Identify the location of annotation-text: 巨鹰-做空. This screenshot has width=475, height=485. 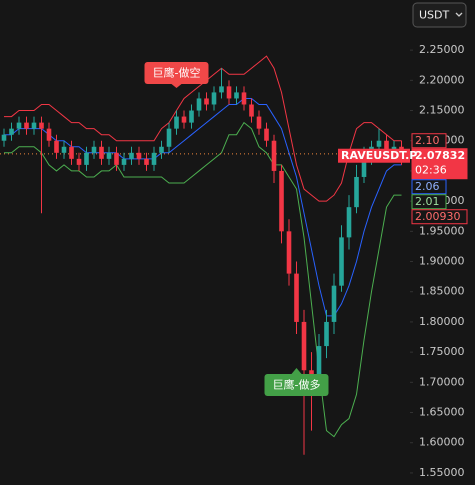
(177, 73).